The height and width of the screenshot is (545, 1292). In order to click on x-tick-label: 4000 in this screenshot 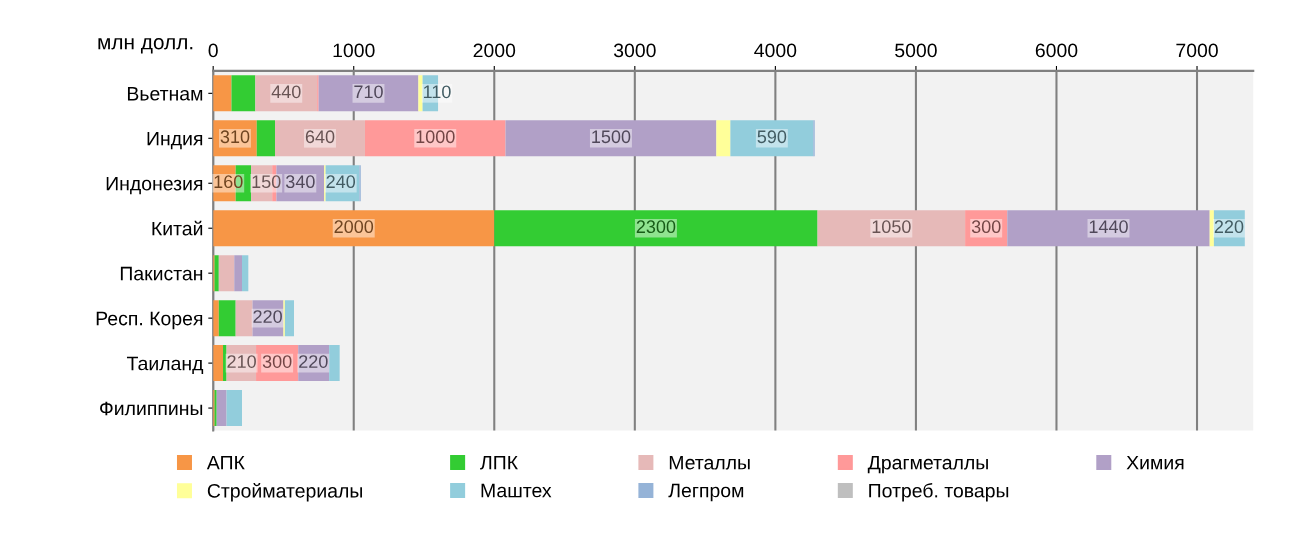, I will do `click(775, 50)`.